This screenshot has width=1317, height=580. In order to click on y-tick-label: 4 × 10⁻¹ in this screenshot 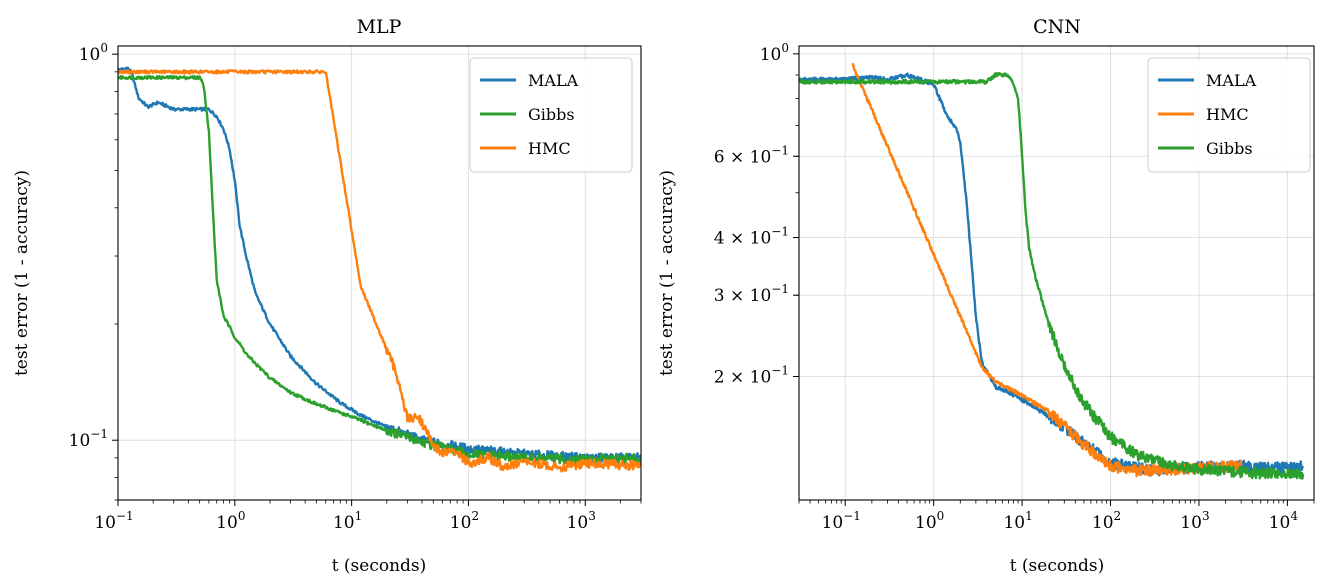, I will do `click(751, 237)`.